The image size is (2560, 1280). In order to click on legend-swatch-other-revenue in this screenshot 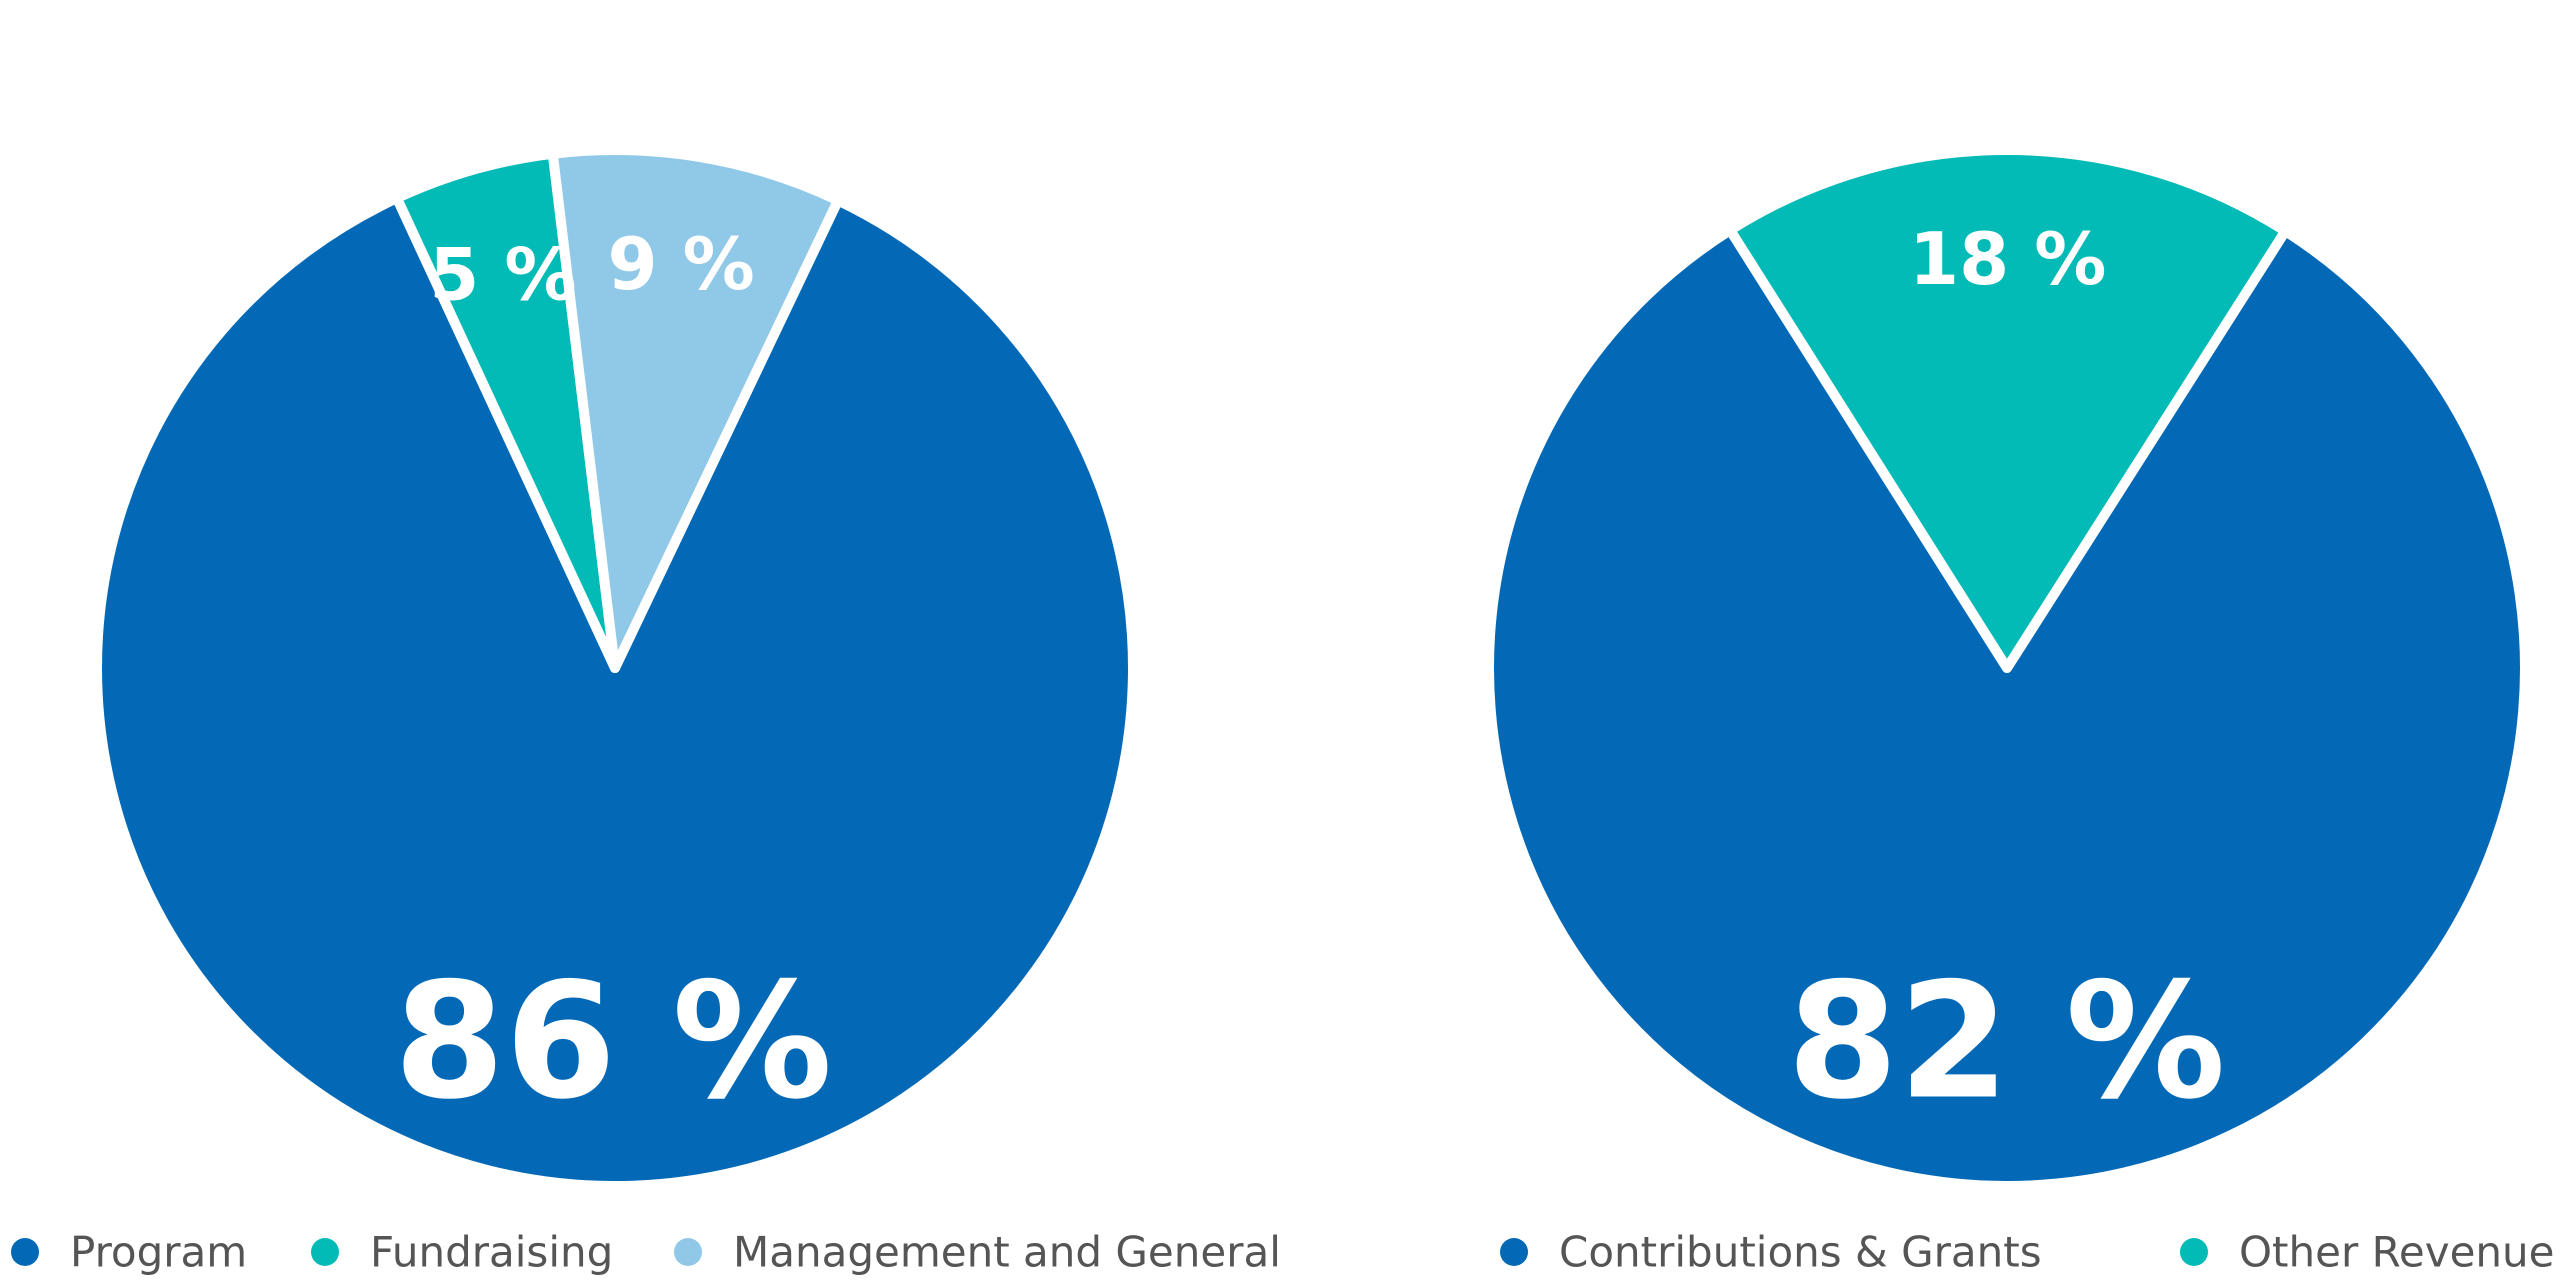, I will do `click(2194, 1252)`.